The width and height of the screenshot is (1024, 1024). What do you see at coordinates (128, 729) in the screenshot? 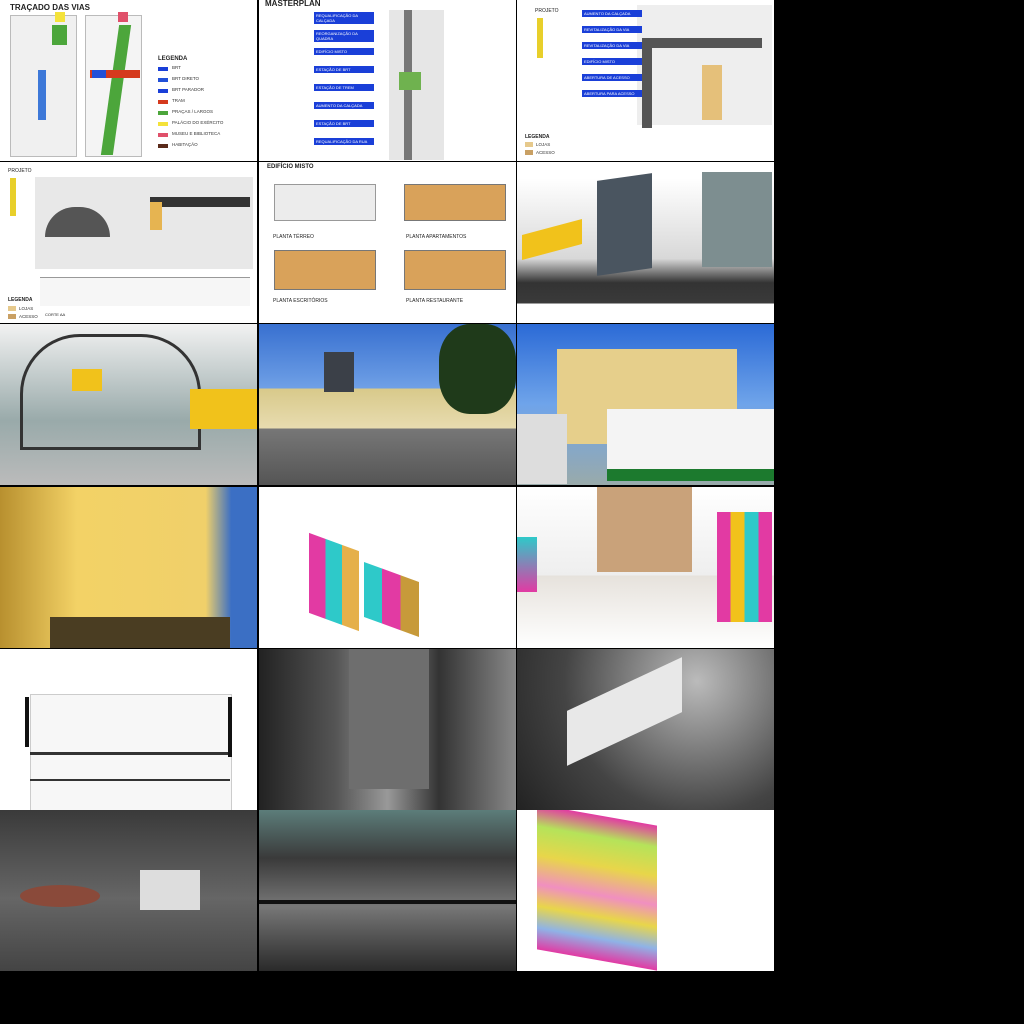
I see `section-drawing` at bounding box center [128, 729].